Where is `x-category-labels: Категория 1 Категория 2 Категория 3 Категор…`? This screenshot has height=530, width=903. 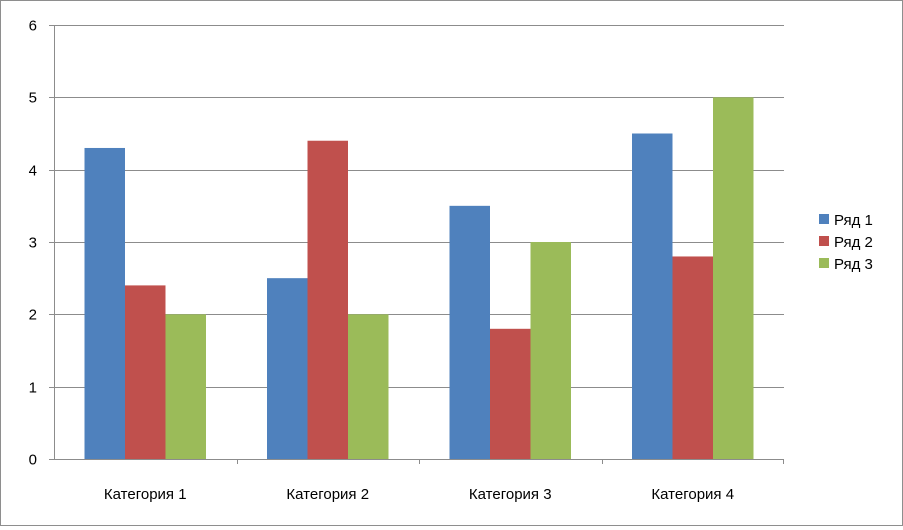
x-category-labels: Категория 1 Категория 2 Категория 3 Категор… is located at coordinates (419, 494).